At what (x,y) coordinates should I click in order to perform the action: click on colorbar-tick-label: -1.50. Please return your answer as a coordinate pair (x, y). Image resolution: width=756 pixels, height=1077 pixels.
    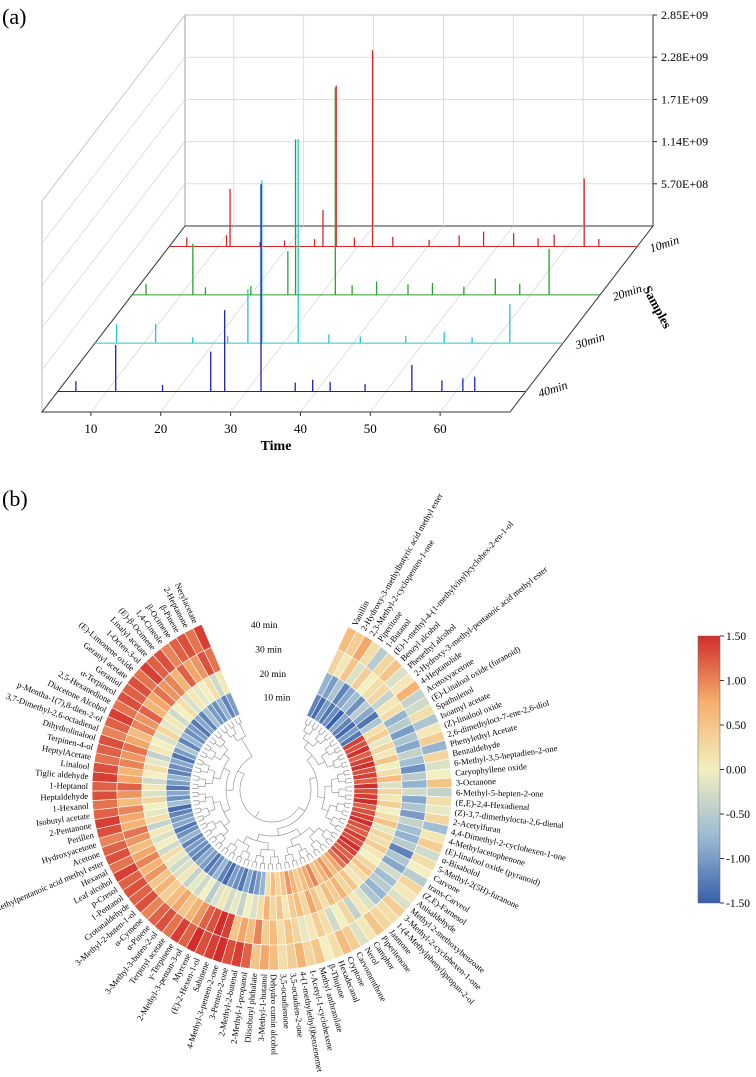
    Looking at the image, I should click on (738, 904).